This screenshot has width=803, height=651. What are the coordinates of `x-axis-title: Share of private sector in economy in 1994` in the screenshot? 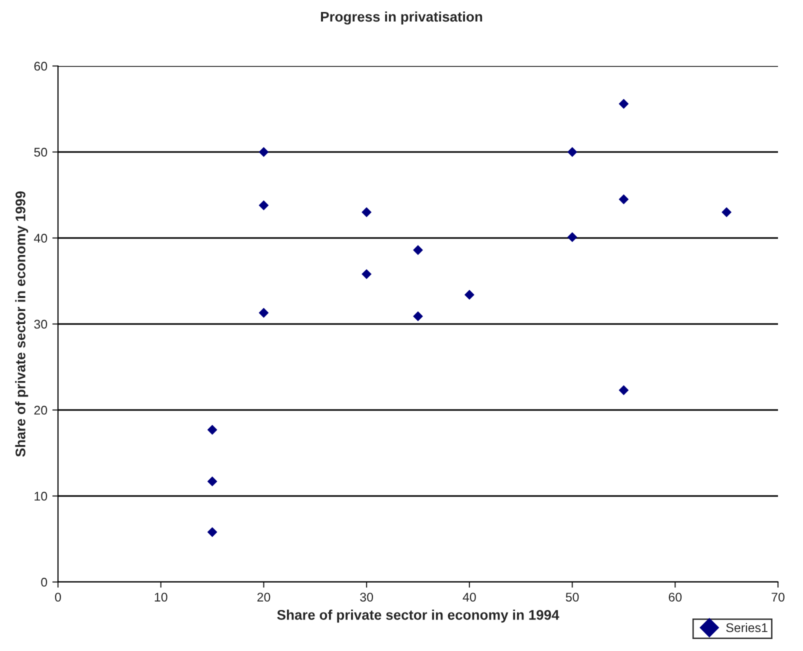 It's located at (418, 616).